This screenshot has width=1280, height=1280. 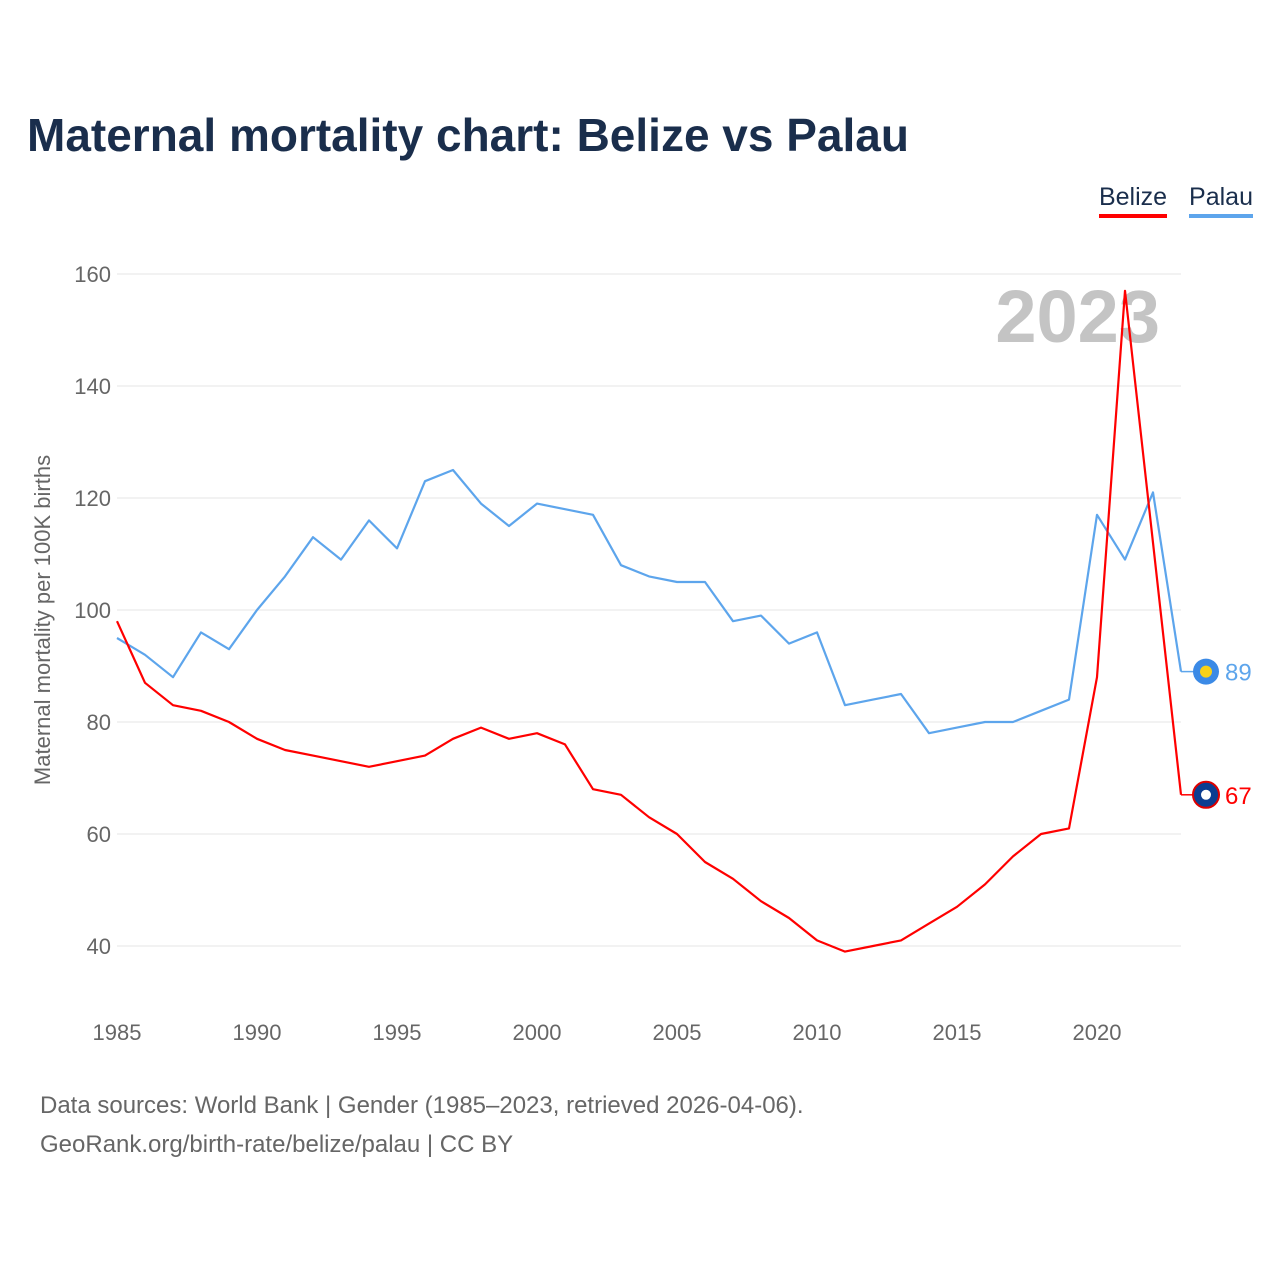 What do you see at coordinates (92, 386) in the screenshot?
I see `y-tick-label: 140` at bounding box center [92, 386].